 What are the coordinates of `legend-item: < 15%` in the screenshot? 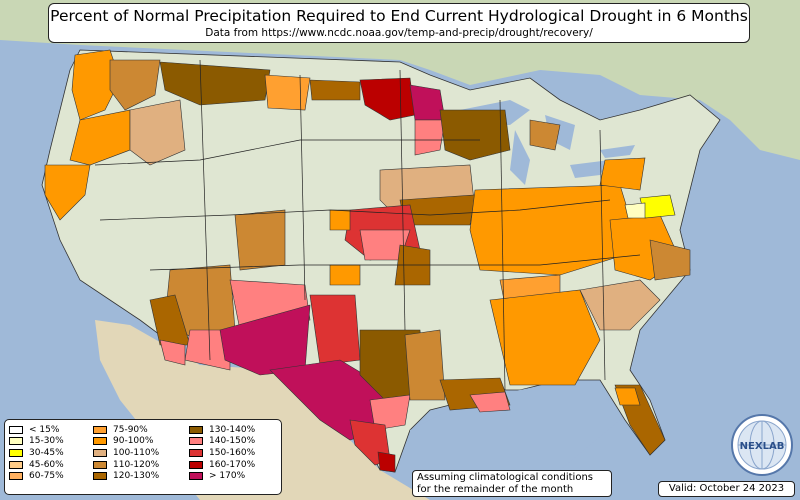 It's located at (36, 430).